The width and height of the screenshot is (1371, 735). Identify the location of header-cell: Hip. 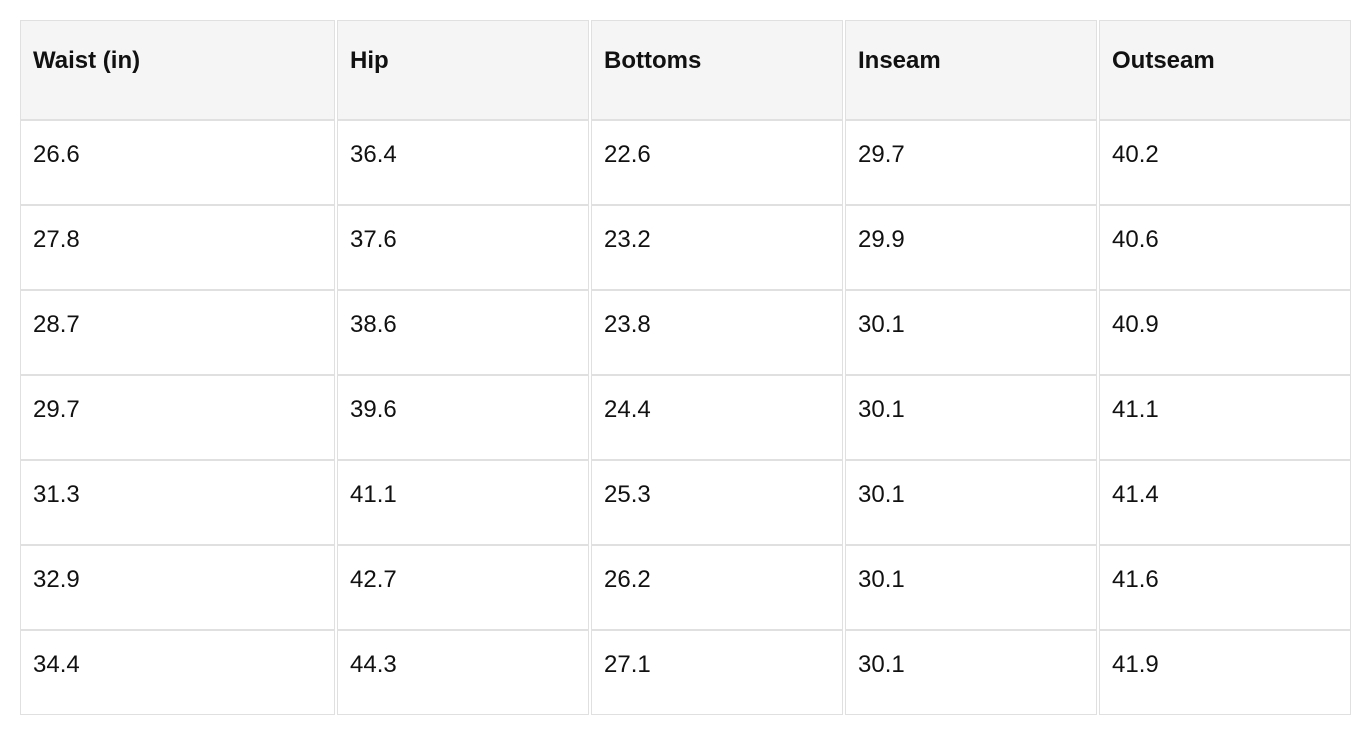
(463, 70).